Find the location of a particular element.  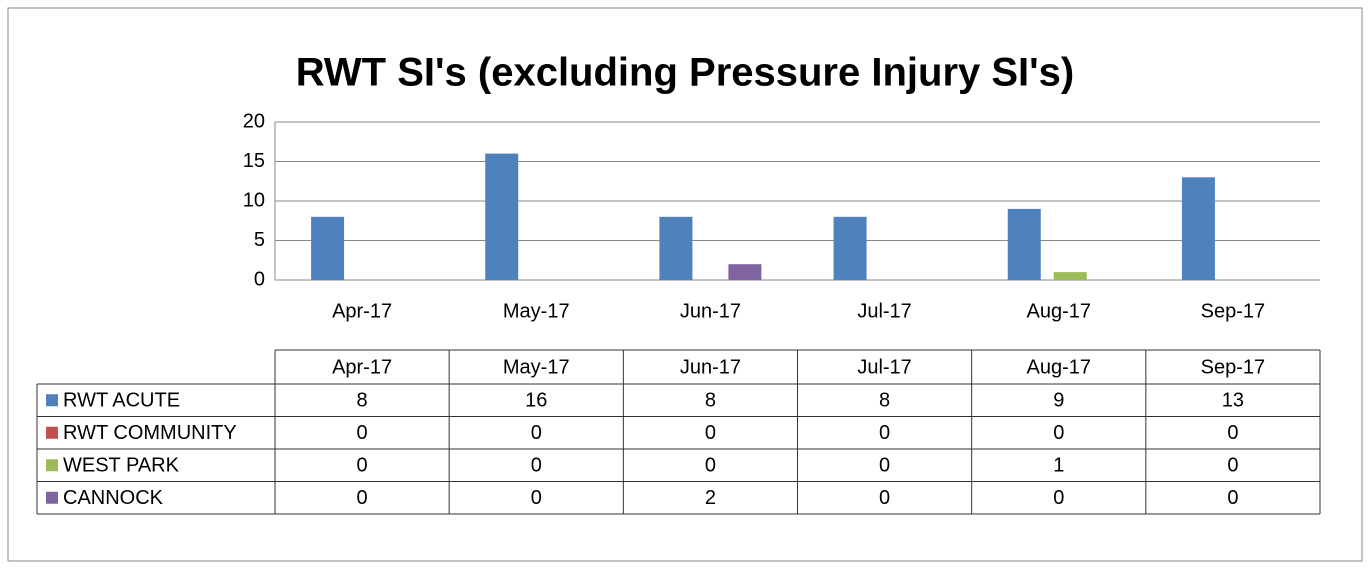

y-tick-label: 5 is located at coordinates (259, 240).